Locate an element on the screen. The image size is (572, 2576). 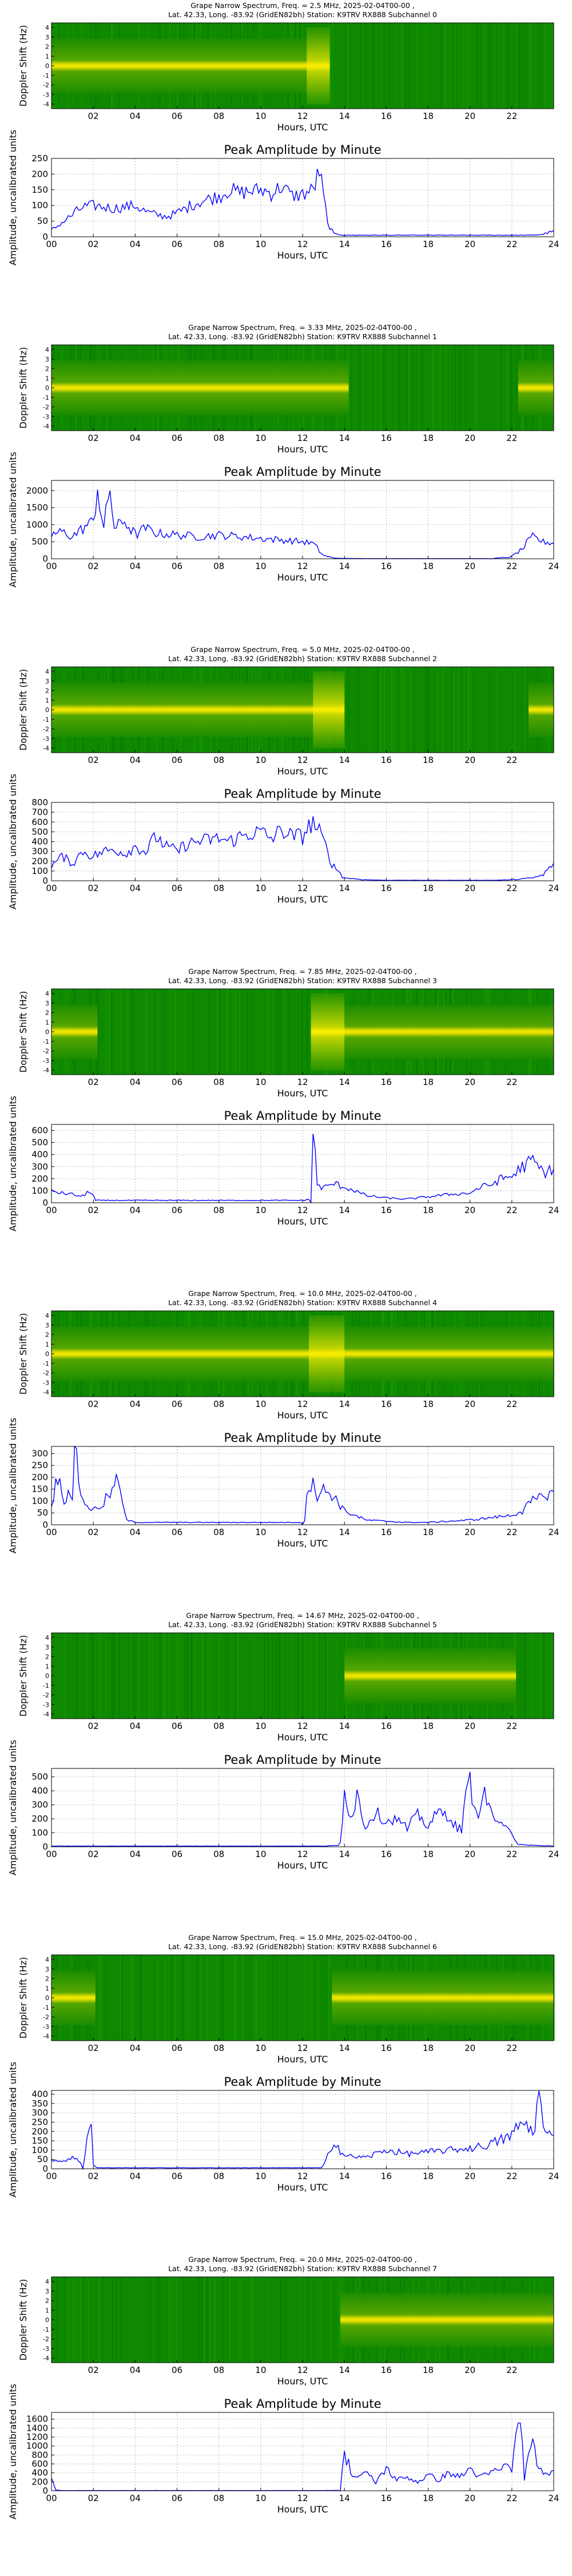
y-tick-label: -4 is located at coordinates (46, 426).